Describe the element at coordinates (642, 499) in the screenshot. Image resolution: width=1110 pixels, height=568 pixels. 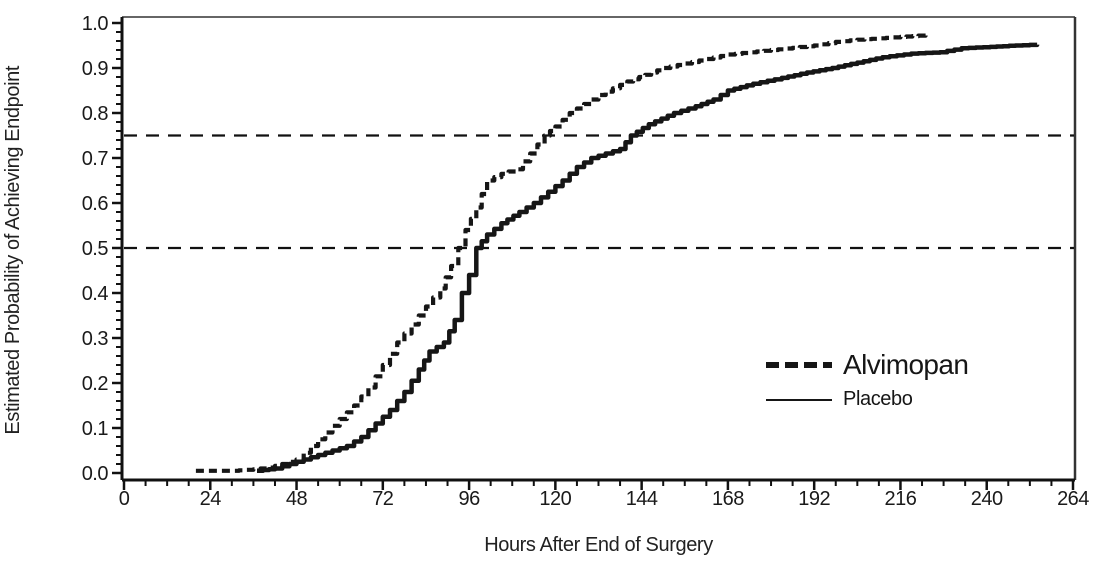
I see `x-tick-label: 144` at that location.